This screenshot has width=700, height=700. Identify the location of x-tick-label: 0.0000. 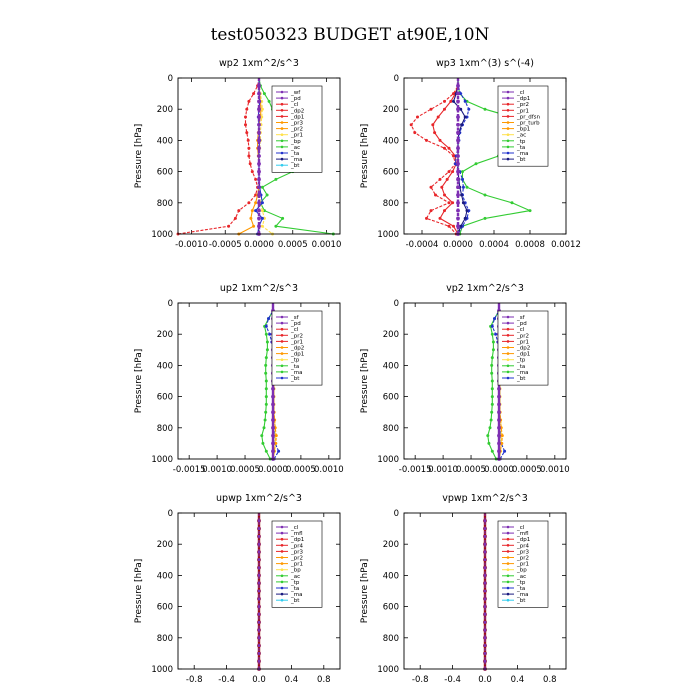
(273, 470).